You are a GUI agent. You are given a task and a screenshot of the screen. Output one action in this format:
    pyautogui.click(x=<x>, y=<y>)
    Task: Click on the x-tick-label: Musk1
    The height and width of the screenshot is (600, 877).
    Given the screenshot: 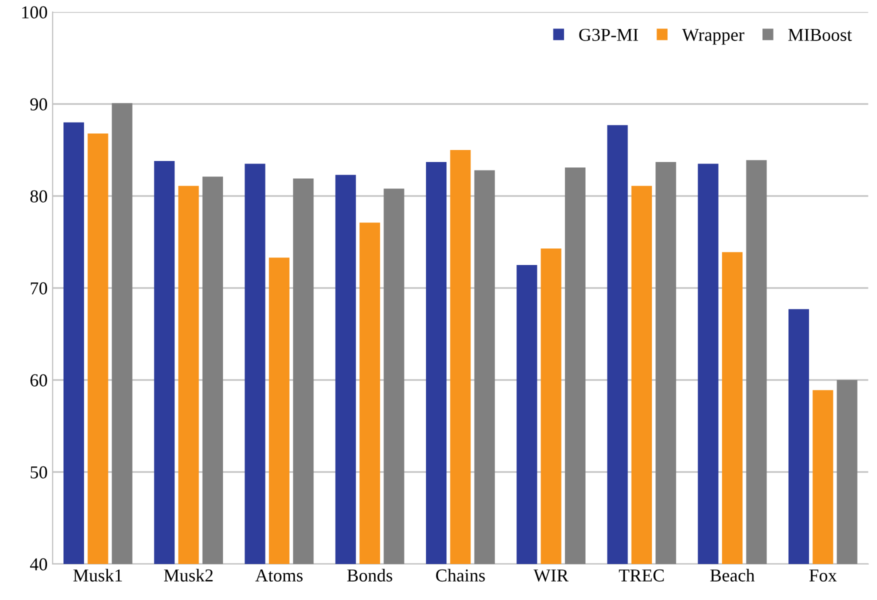 What is the action you would take?
    pyautogui.click(x=97, y=575)
    